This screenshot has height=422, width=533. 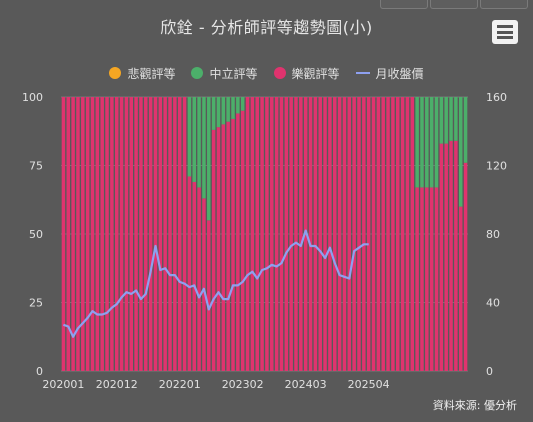 I want to click on source-note: 資料來源: 優分析, so click(x=474, y=405).